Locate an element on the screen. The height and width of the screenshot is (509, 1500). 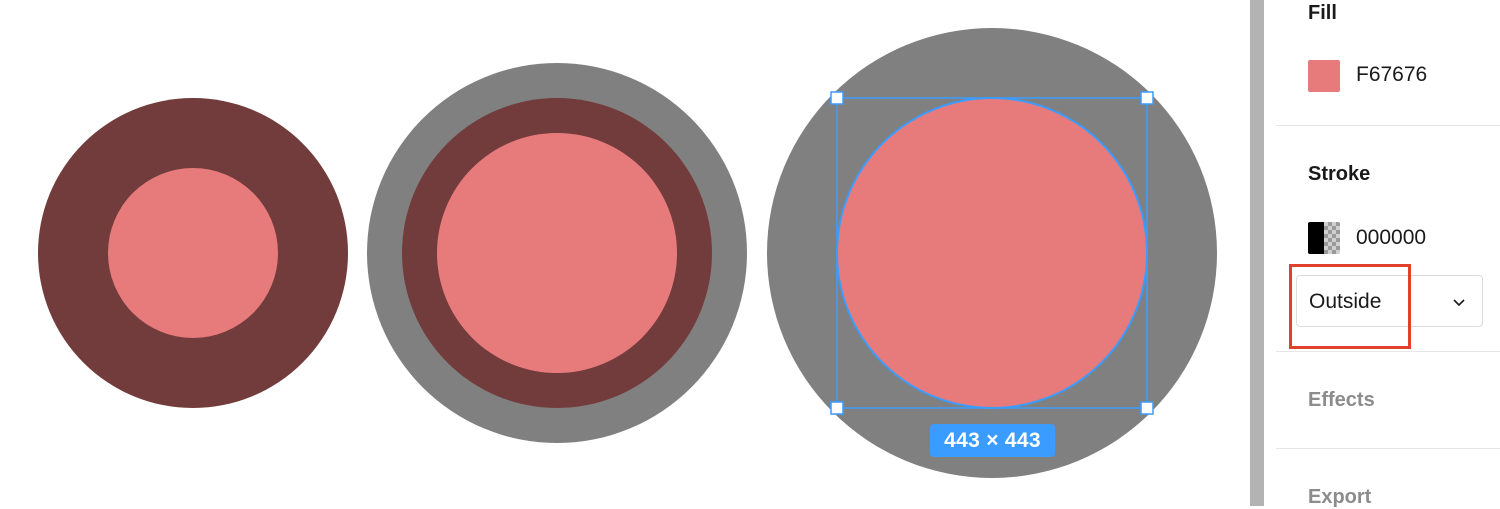
selection-size-badge: 443 × 443 is located at coordinates (992, 440).